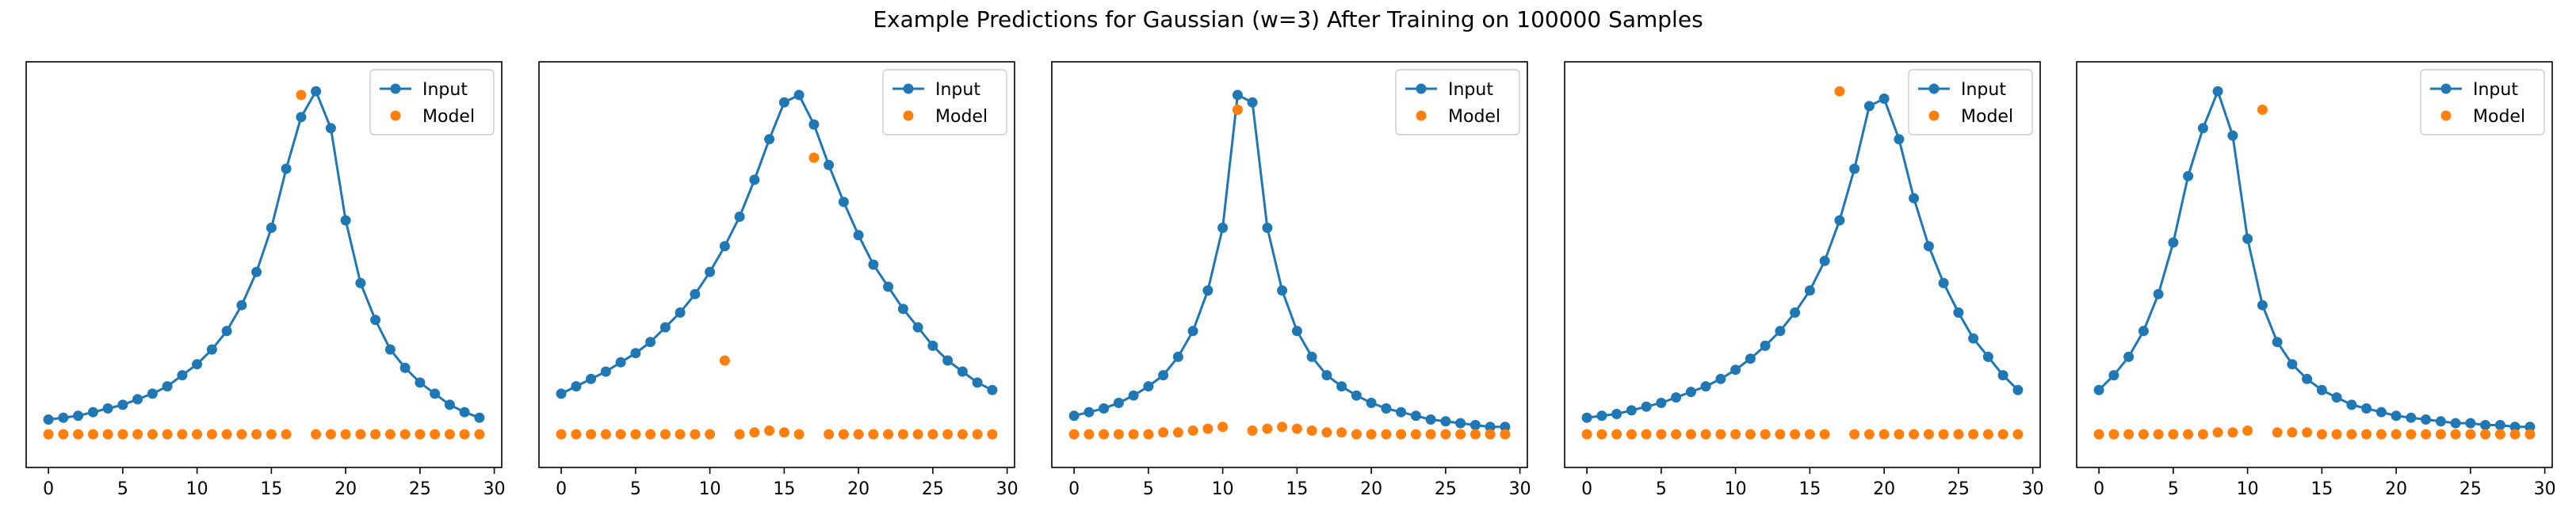  I want to click on series-input, so click(2314, 259).